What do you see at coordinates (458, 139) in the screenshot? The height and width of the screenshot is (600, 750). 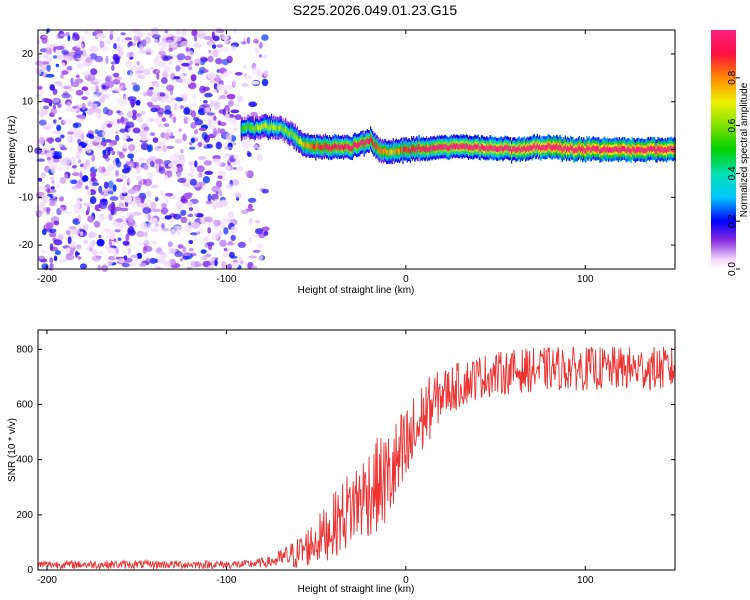 I see `spectrogram-ridge` at bounding box center [458, 139].